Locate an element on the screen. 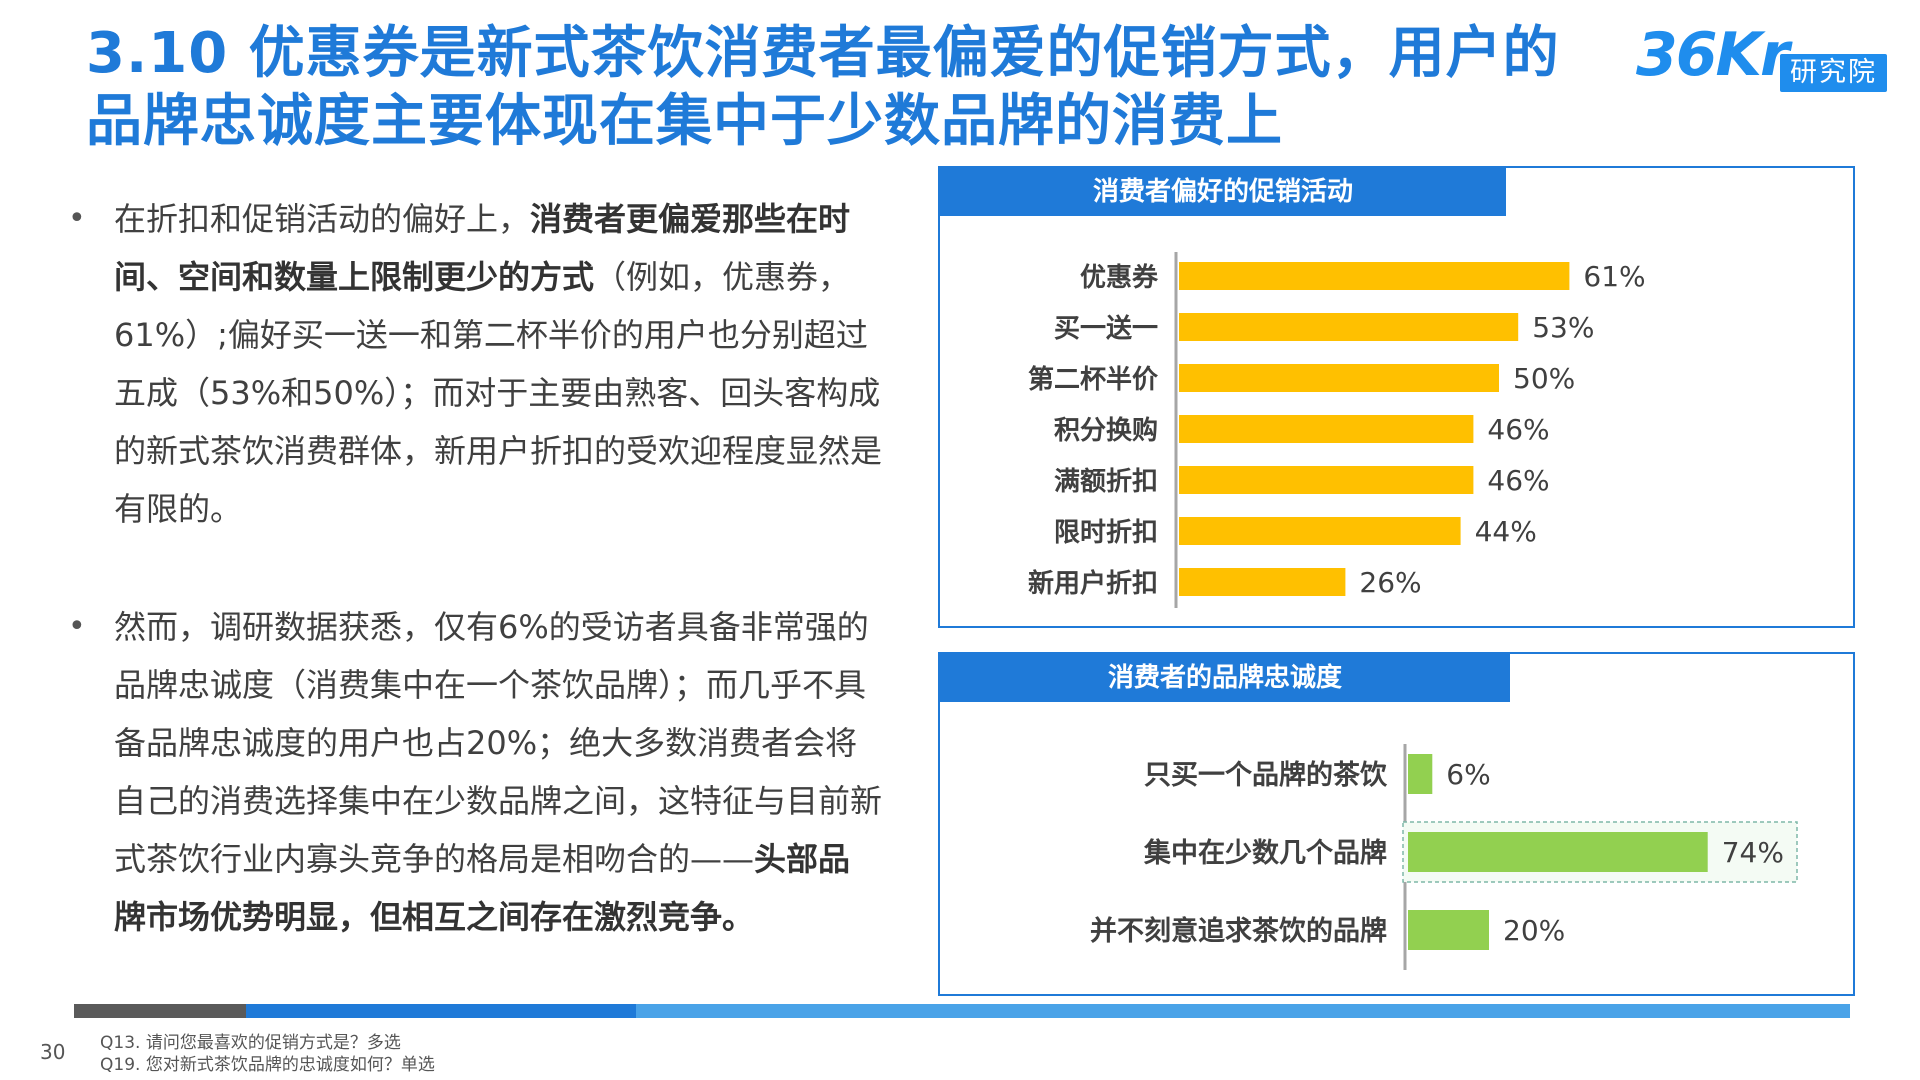 Image resolution: width=1920 pixels, height=1080 pixels. value-label: 6% is located at coordinates (1468, 774).